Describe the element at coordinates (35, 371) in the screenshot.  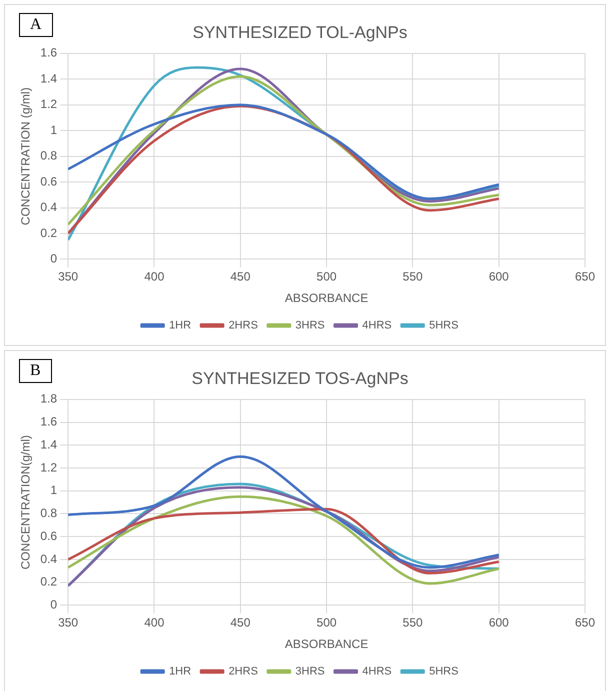
I see `text: B` at that location.